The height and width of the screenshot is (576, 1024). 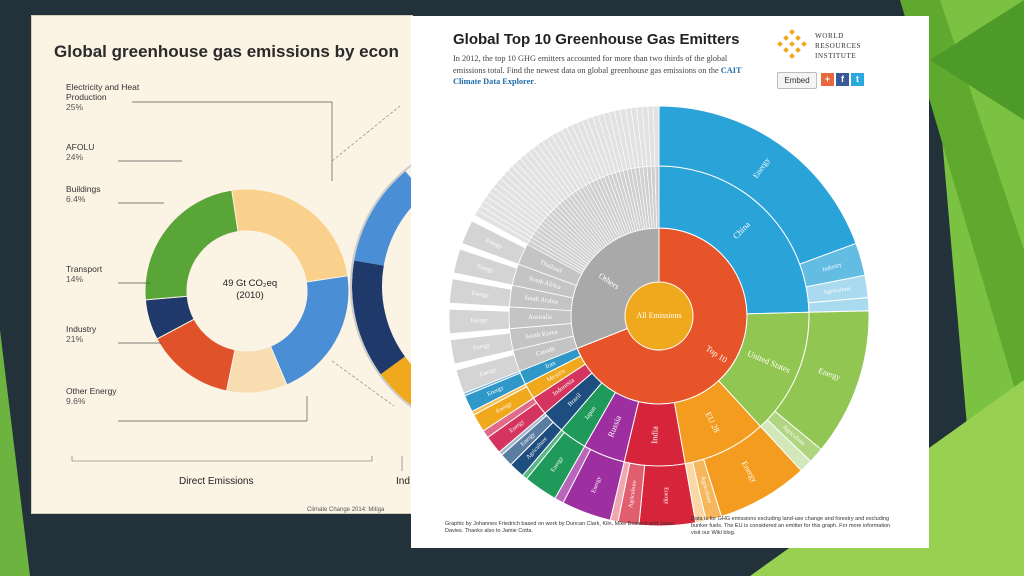 What do you see at coordinates (83, 189) in the screenshot?
I see `label-buildings-name: Buildings` at bounding box center [83, 189].